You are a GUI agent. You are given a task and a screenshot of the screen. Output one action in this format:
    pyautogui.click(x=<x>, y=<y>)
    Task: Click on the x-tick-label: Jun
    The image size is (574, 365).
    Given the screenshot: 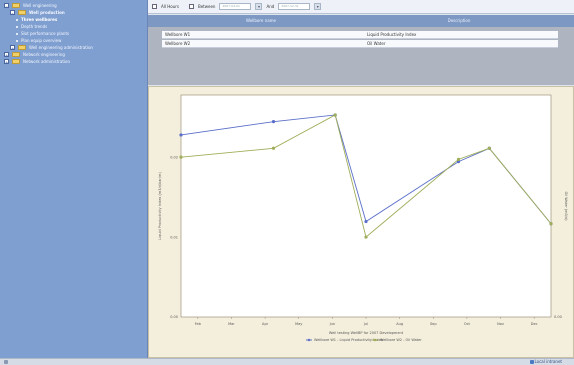 What is the action you would take?
    pyautogui.click(x=332, y=324)
    